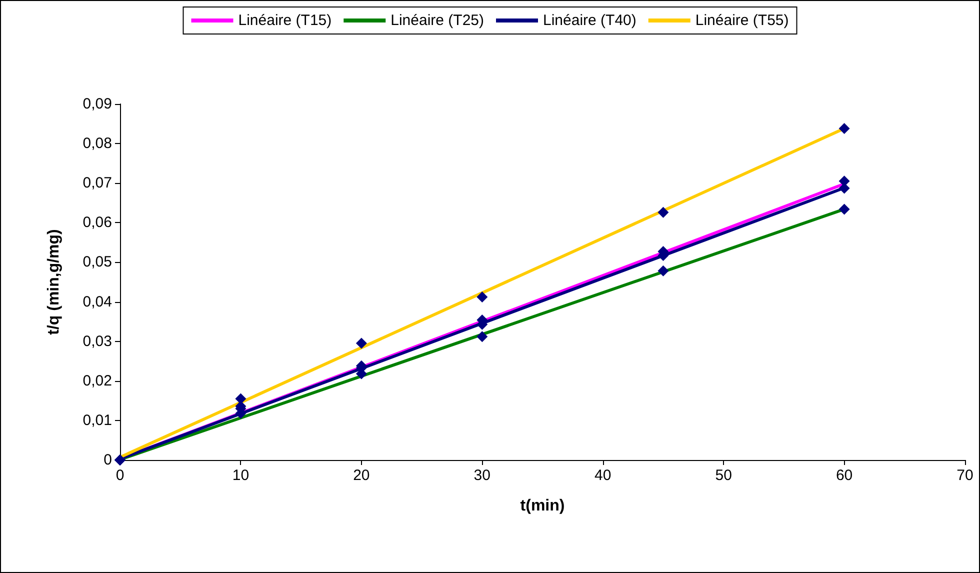  I want to click on x-tick-label: 0, so click(120, 475).